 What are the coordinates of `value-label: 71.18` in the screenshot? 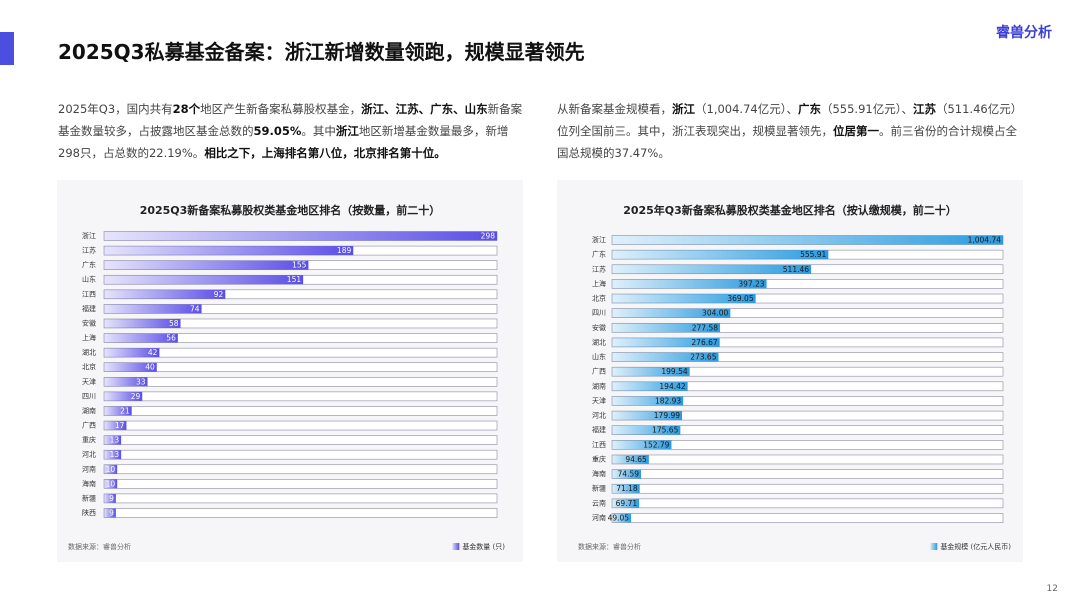 It's located at (627, 488).